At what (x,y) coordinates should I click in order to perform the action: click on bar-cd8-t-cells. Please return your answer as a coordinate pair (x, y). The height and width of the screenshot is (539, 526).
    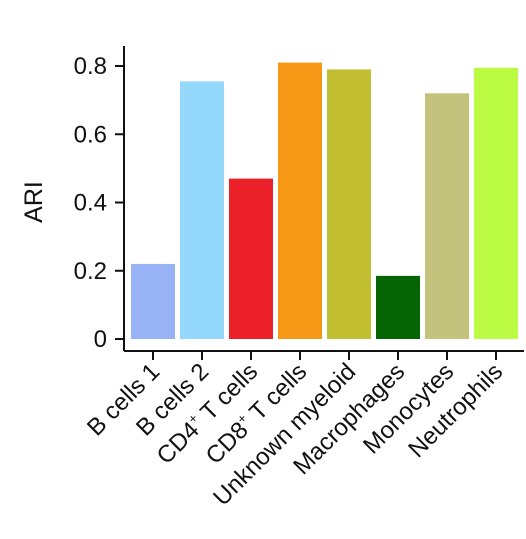
    Looking at the image, I should click on (300, 201).